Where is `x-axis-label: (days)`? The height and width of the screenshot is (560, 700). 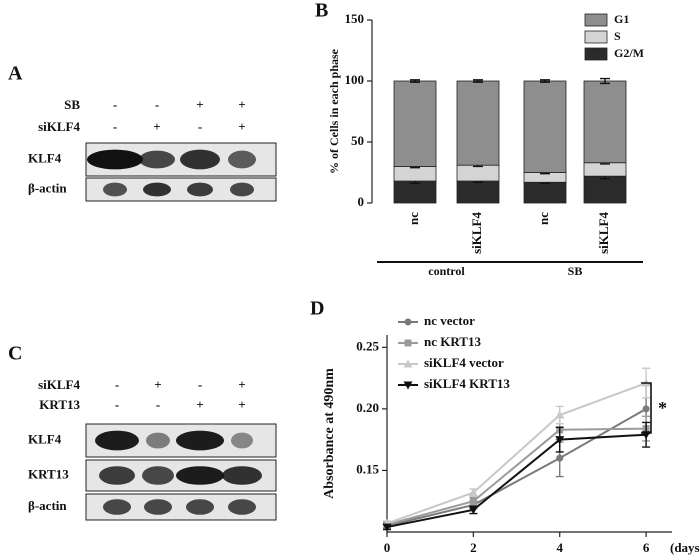 x-axis-label: (days) is located at coordinates (685, 547).